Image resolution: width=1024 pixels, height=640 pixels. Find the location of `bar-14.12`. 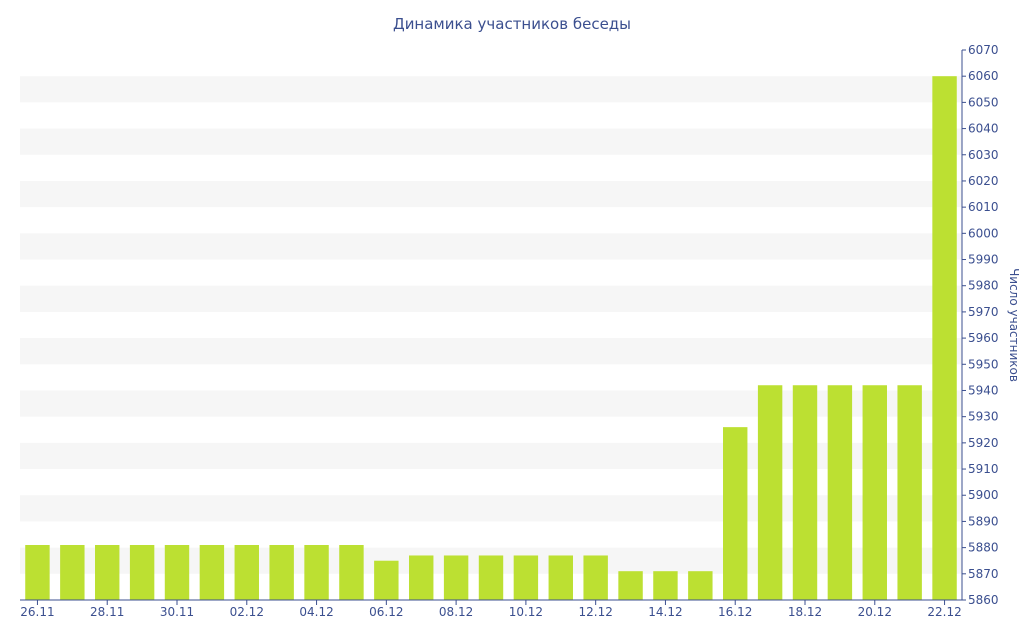

bar-14.12 is located at coordinates (665, 585).